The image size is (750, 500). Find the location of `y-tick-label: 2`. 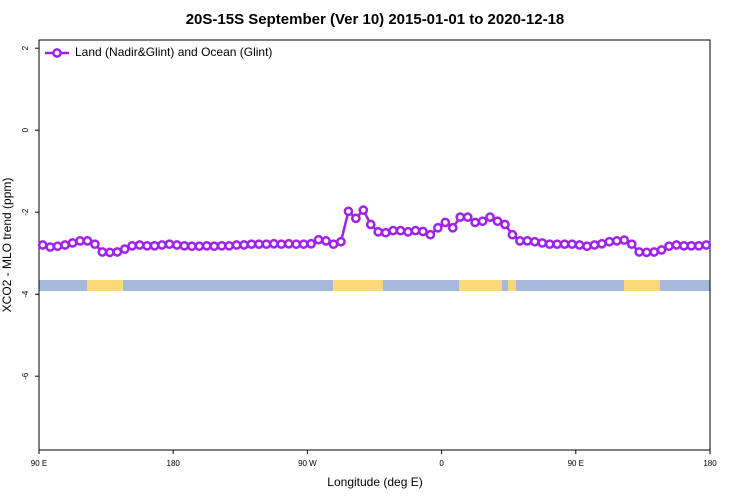

y-tick-label: 2 is located at coordinates (25, 47).